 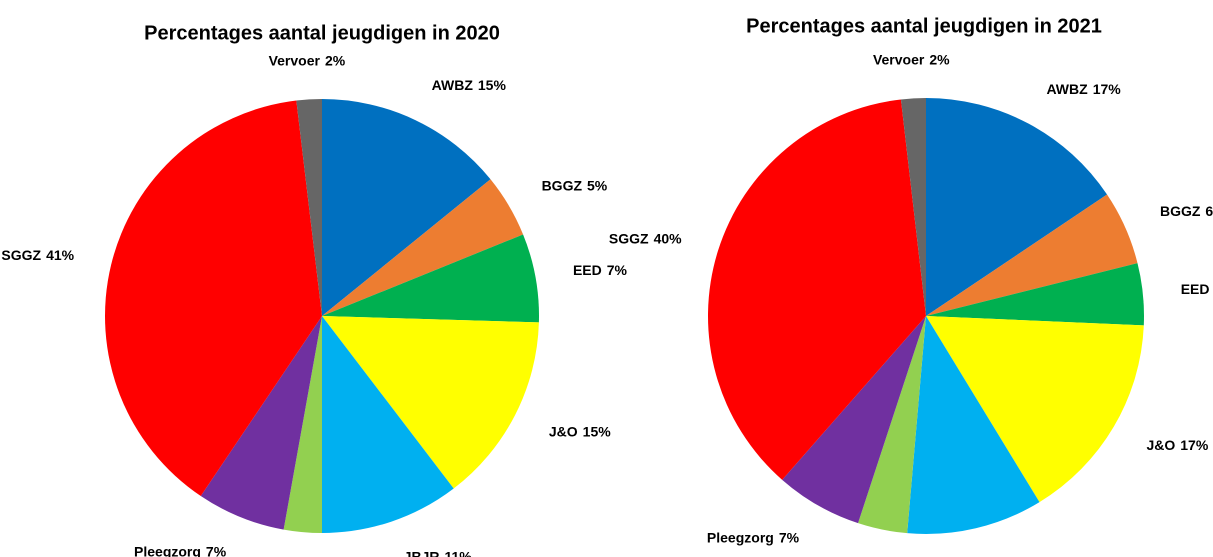 I want to click on slice-label: BGGZ 5%, so click(x=575, y=185).